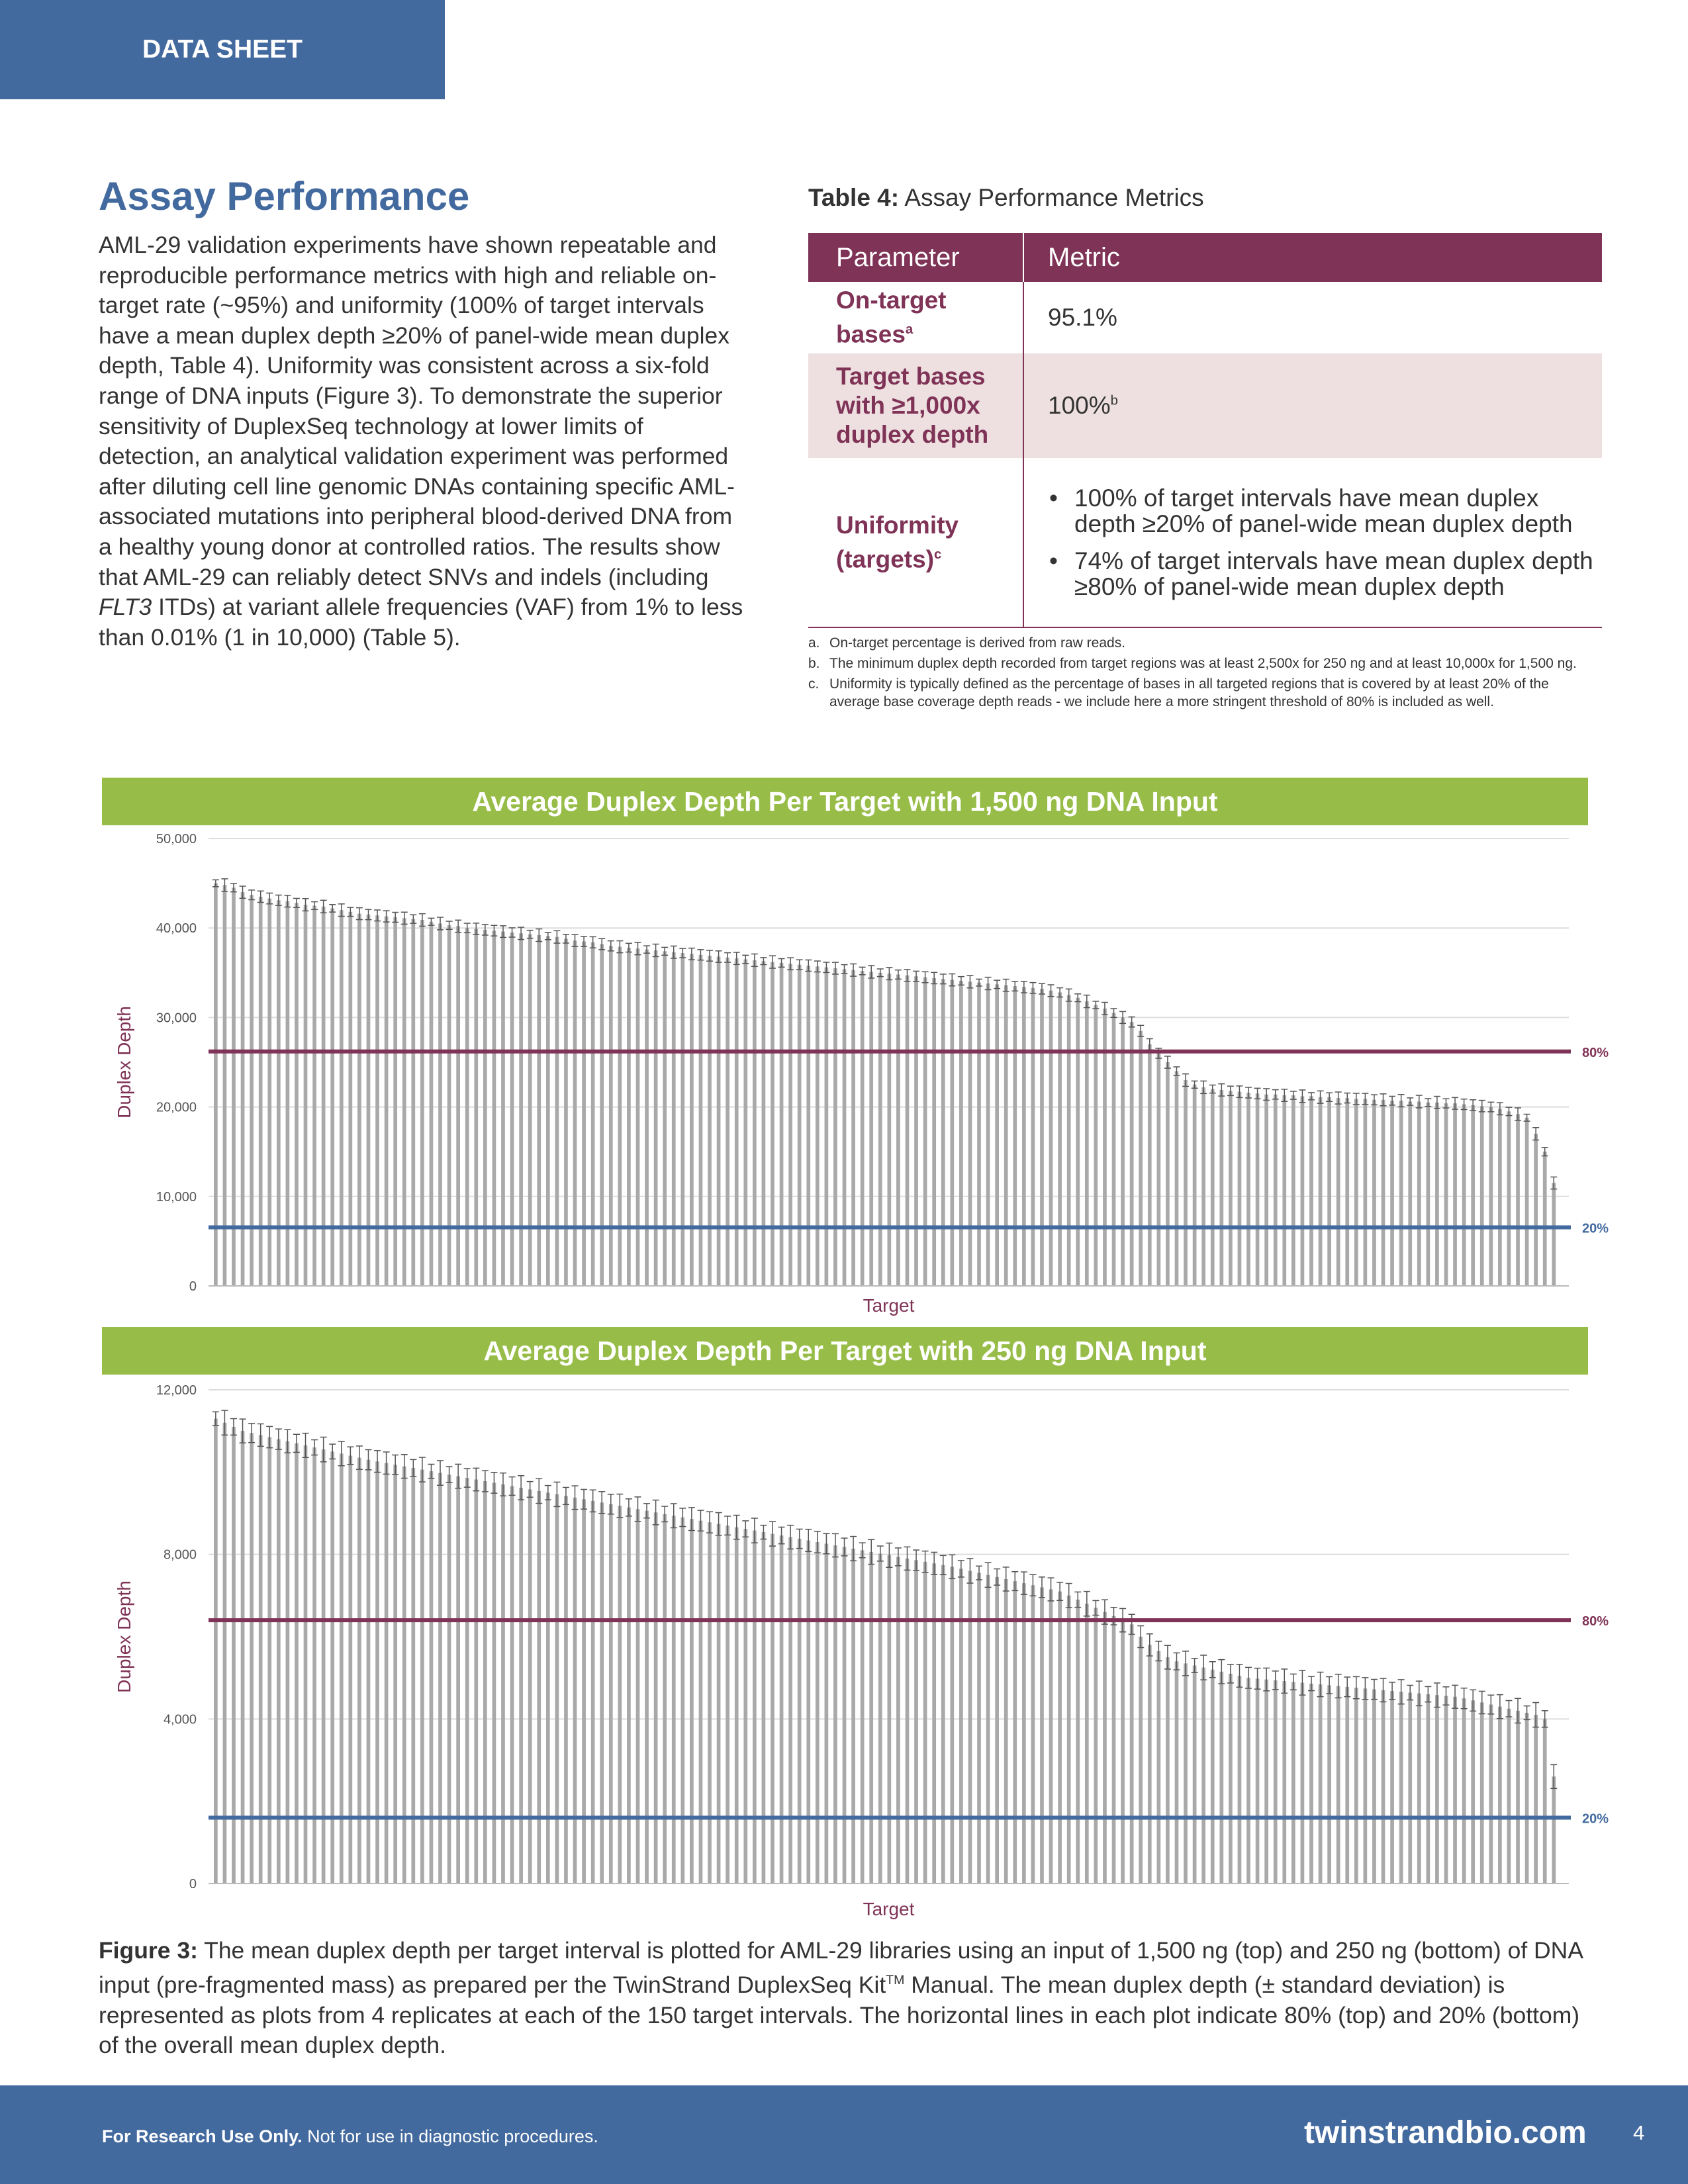 This screenshot has height=2184, width=1688. I want to click on col-header-metric: Metric, so click(1312, 257).